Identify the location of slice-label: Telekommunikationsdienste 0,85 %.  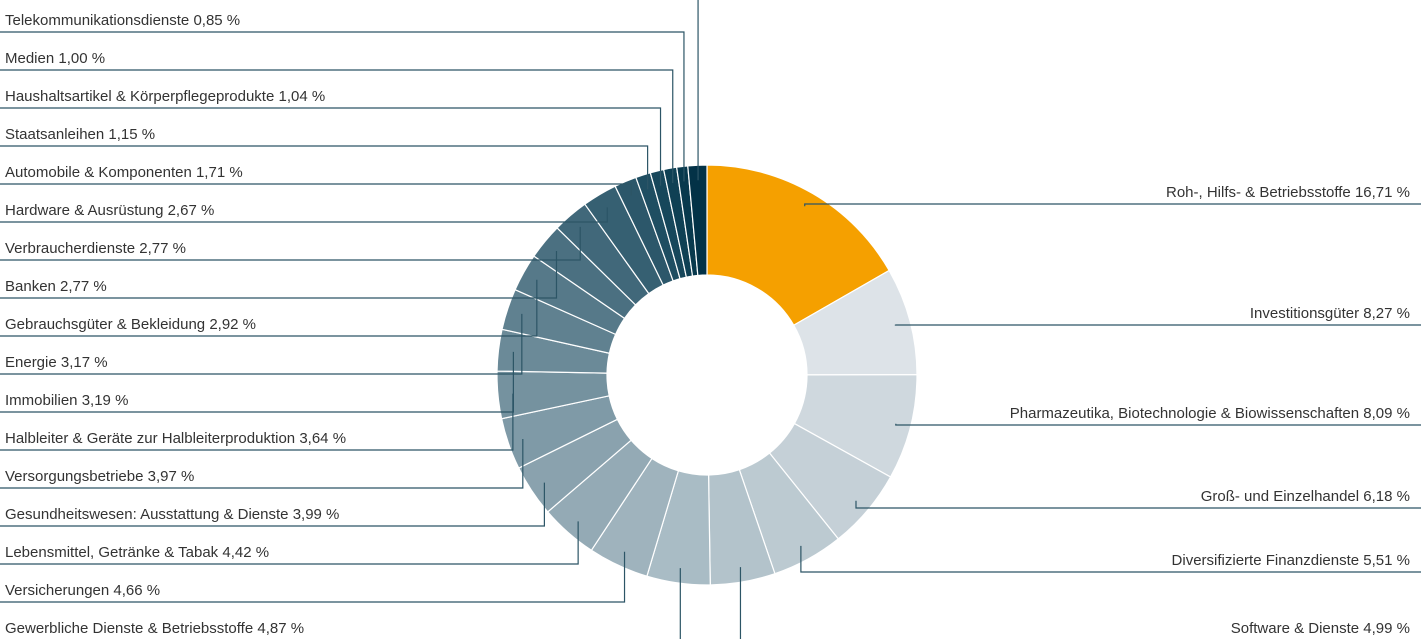
(122, 20).